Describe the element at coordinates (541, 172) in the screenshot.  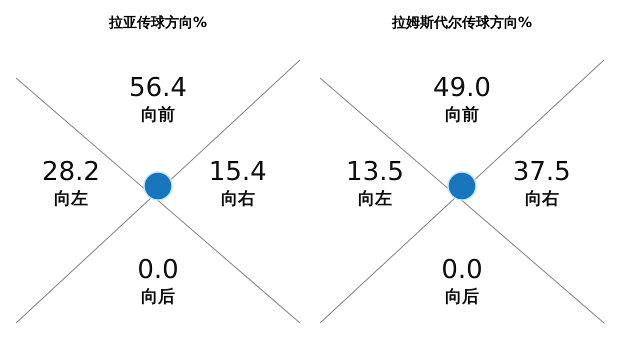
I see `data-label: 37.5` at that location.